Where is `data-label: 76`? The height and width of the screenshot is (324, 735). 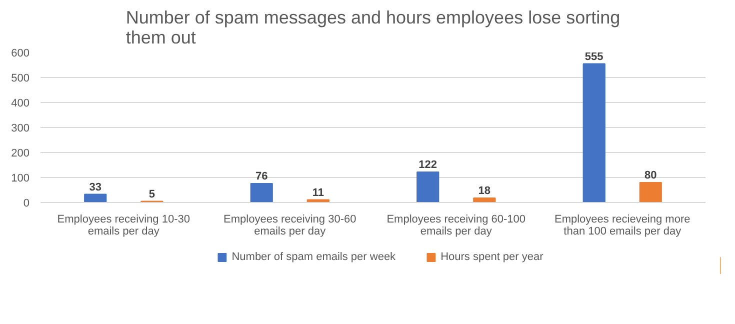
data-label: 76 is located at coordinates (261, 176).